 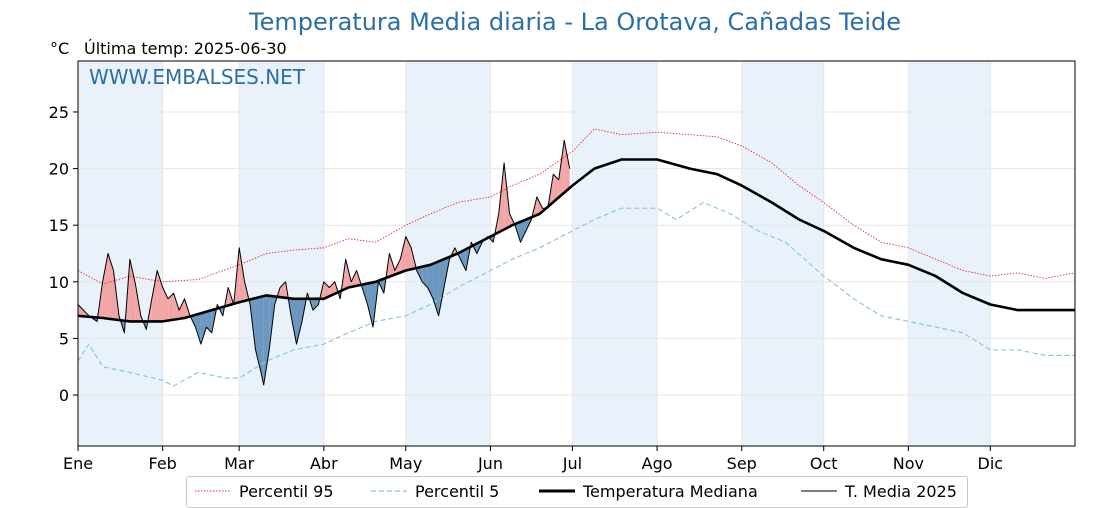 I want to click on month-band-ene, so click(x=120, y=253).